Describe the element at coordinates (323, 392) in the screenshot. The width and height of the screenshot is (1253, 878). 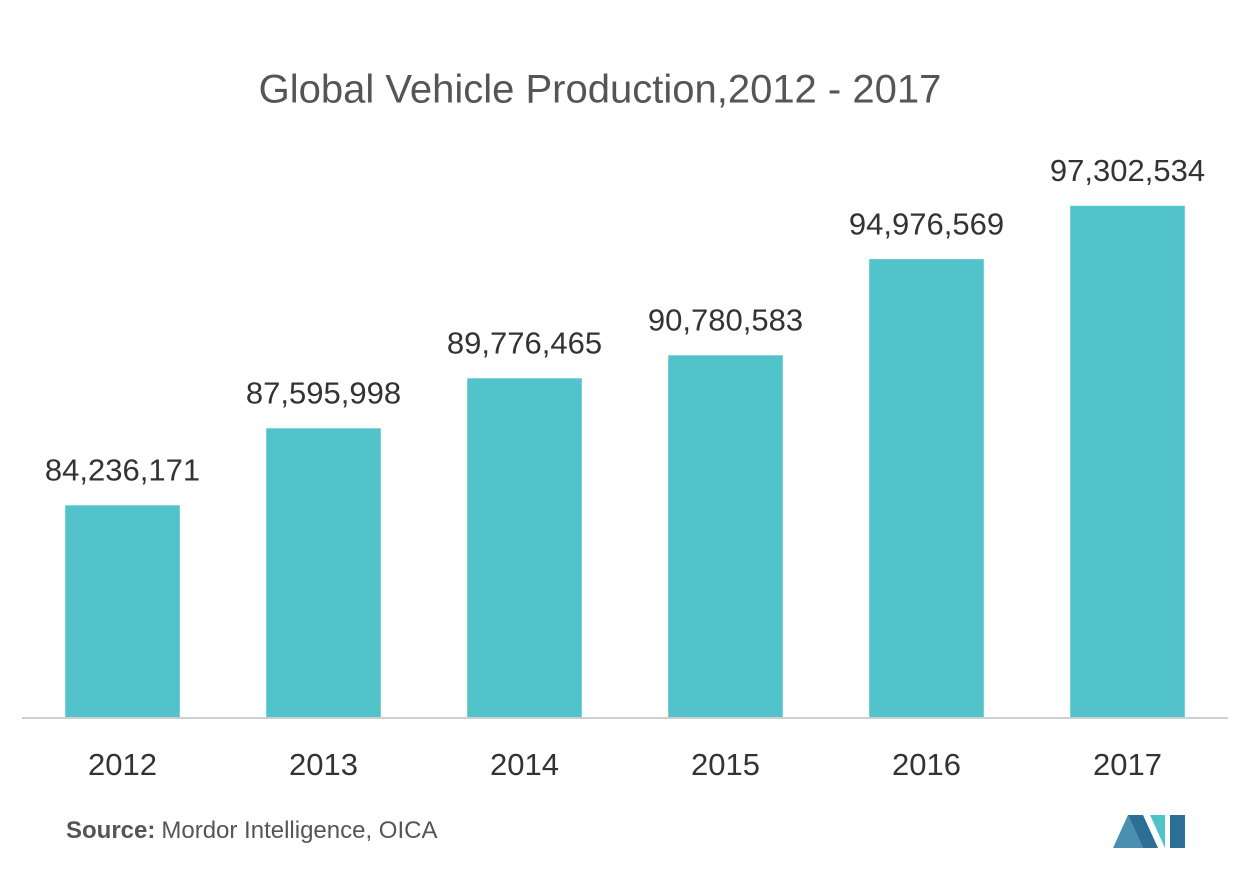
I see `value-label: 87,595,998` at that location.